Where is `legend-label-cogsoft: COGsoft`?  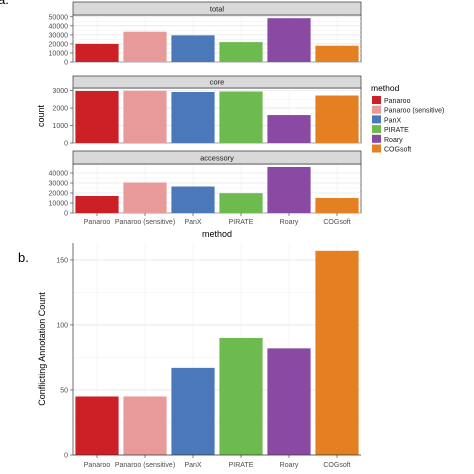
legend-label-cogsoft: COGsoft is located at coordinates (397, 150).